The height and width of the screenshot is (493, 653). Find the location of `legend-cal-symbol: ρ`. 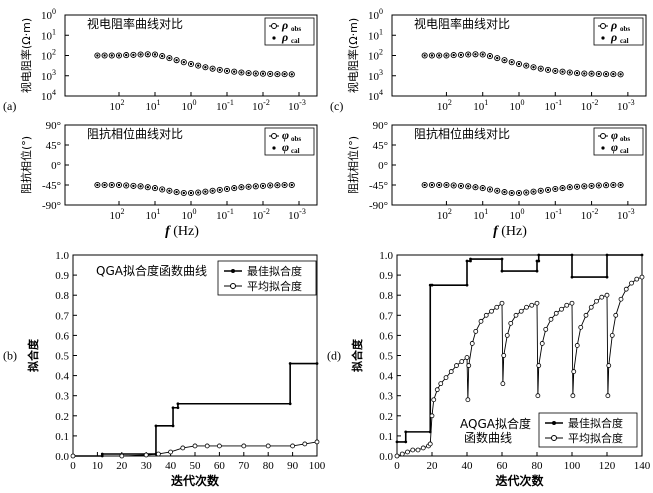

legend-cal-symbol: ρ is located at coordinates (284, 37).